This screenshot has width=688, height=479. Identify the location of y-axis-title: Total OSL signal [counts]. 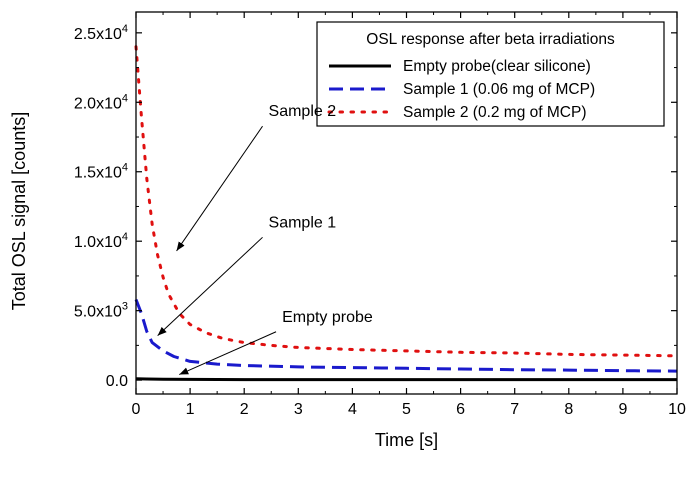
(19, 211).